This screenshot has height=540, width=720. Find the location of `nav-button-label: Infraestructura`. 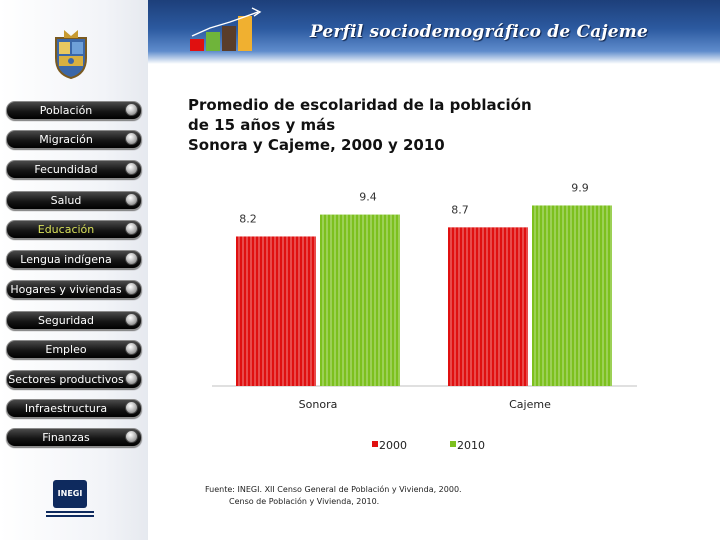

nav-button-label: Infraestructura is located at coordinates (66, 408).